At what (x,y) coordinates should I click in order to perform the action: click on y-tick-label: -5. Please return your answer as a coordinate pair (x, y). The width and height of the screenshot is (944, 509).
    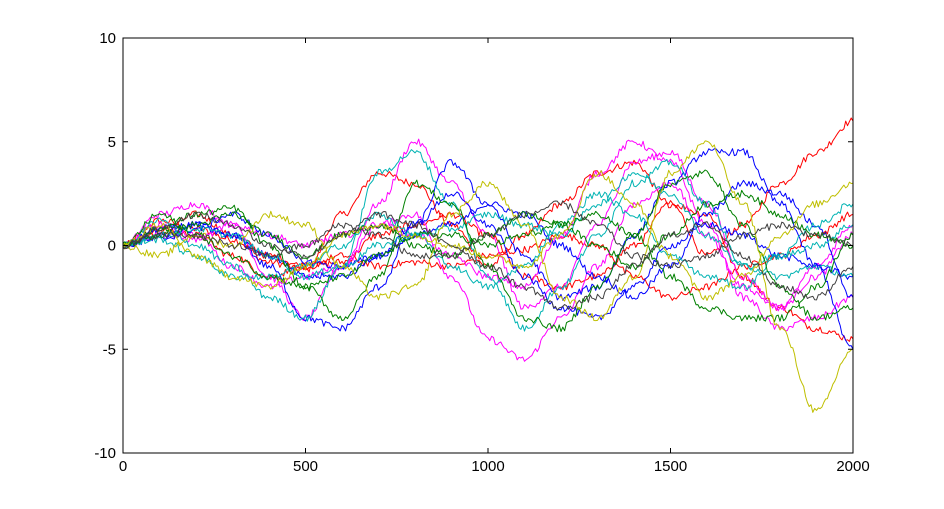
    Looking at the image, I should click on (109, 349).